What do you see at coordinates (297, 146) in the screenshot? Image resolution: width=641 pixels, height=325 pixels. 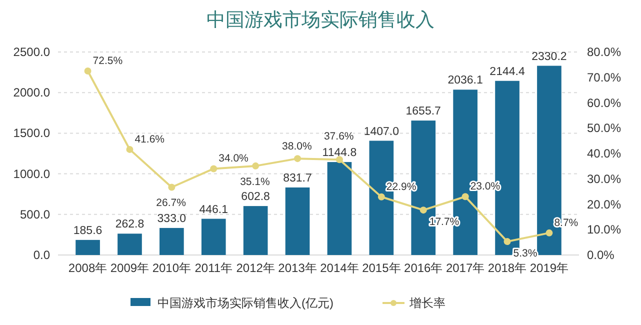 I see `data-label: 38.0%` at bounding box center [297, 146].